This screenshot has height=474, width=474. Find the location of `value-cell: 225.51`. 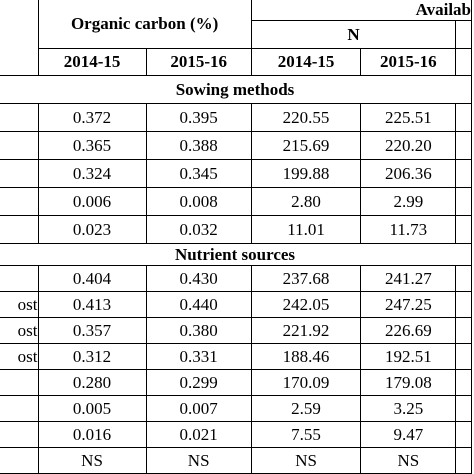

value-cell: 225.51 is located at coordinates (408, 117).